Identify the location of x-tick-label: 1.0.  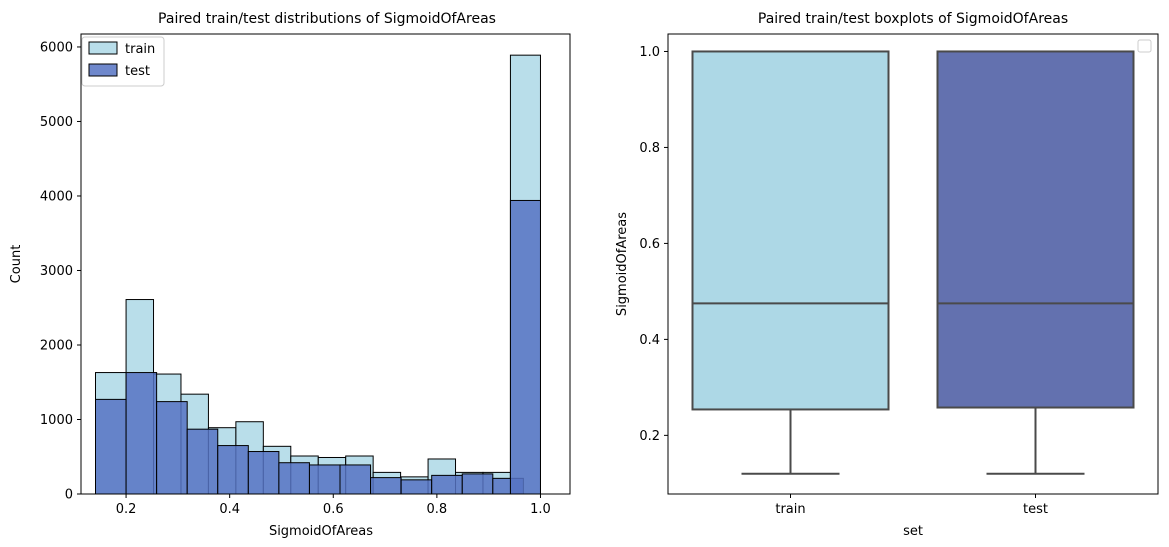
(540, 509).